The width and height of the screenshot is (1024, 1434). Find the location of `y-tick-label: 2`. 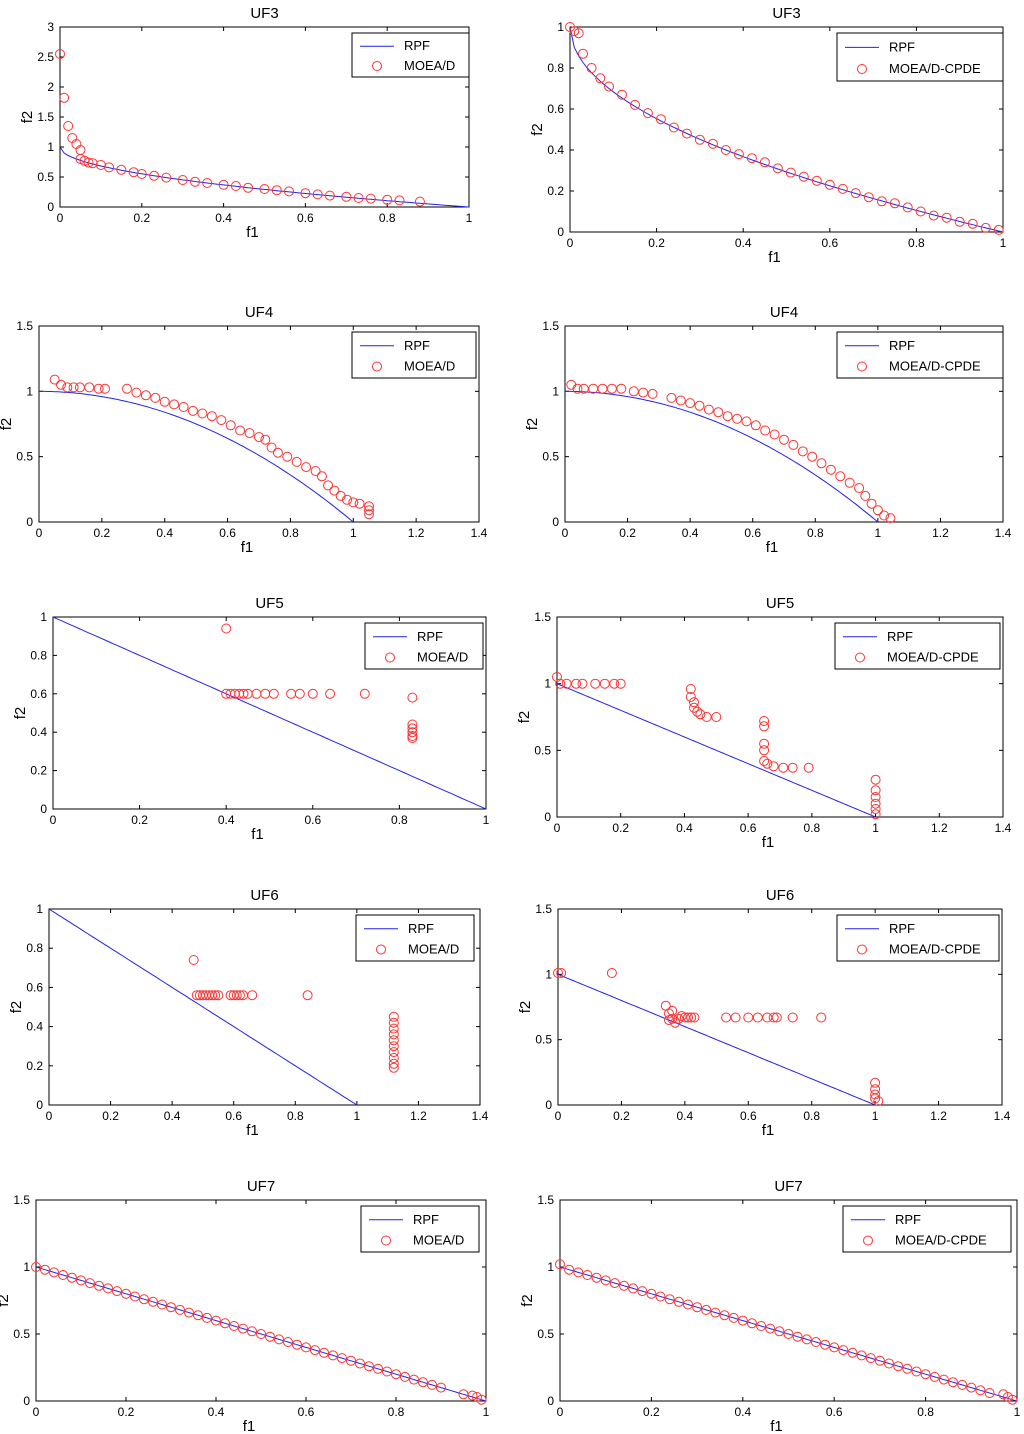

y-tick-label: 2 is located at coordinates (50, 87).